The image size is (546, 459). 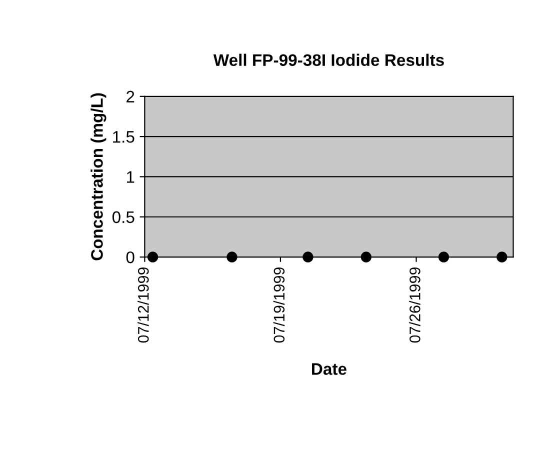 What do you see at coordinates (143, 305) in the screenshot?
I see `x-tick-label: 07/12/1999` at bounding box center [143, 305].